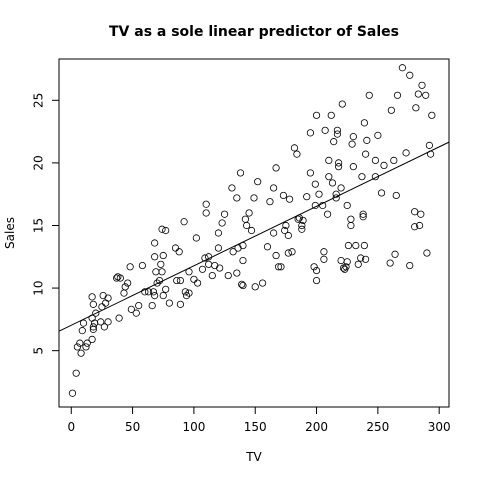 The image size is (480, 480). What do you see at coordinates (39, 351) in the screenshot?
I see `y-tick-label: 5` at bounding box center [39, 351].